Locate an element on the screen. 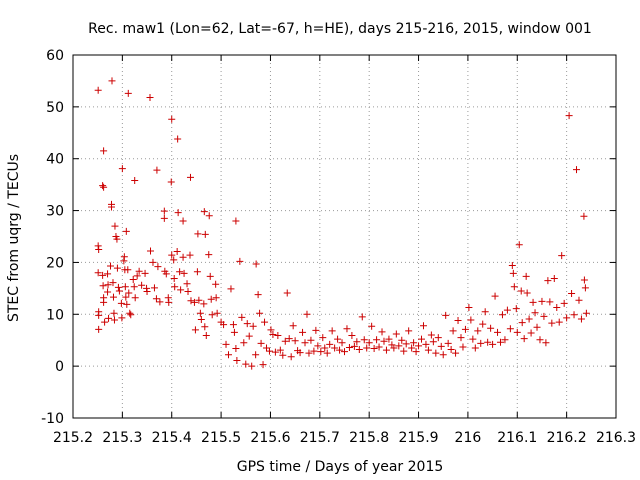 This screenshot has height=480, width=640. y-axis-label: STEC from uqrg / TECUs is located at coordinates (14, 238).